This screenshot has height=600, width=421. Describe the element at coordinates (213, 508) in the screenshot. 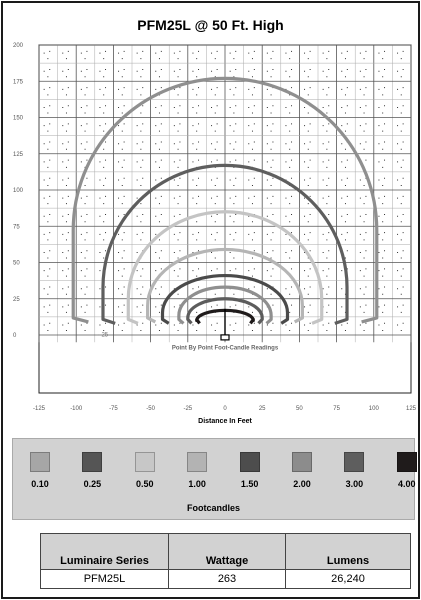

I see `legend-title: Footcandles` at that location.